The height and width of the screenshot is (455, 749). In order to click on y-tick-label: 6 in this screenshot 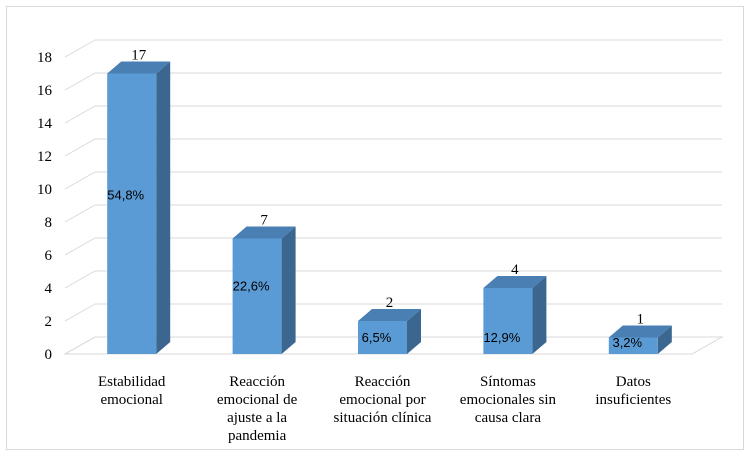, I will do `click(49, 256)`.